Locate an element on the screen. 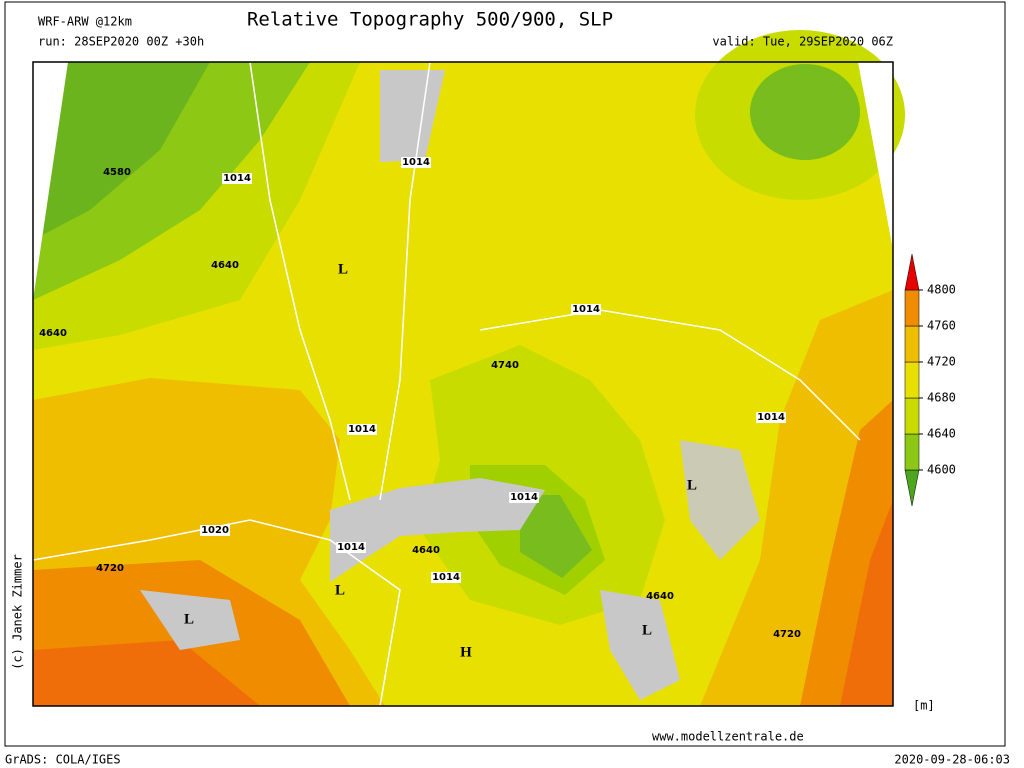  colorbar-tick-label: 4600 is located at coordinates (941, 470).